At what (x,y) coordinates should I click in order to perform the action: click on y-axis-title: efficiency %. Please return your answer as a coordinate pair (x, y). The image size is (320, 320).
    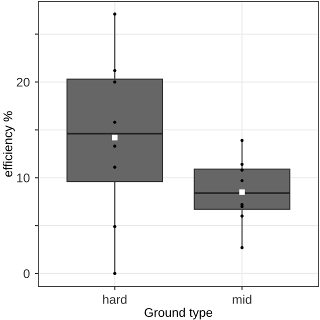
    Looking at the image, I should click on (9, 144).